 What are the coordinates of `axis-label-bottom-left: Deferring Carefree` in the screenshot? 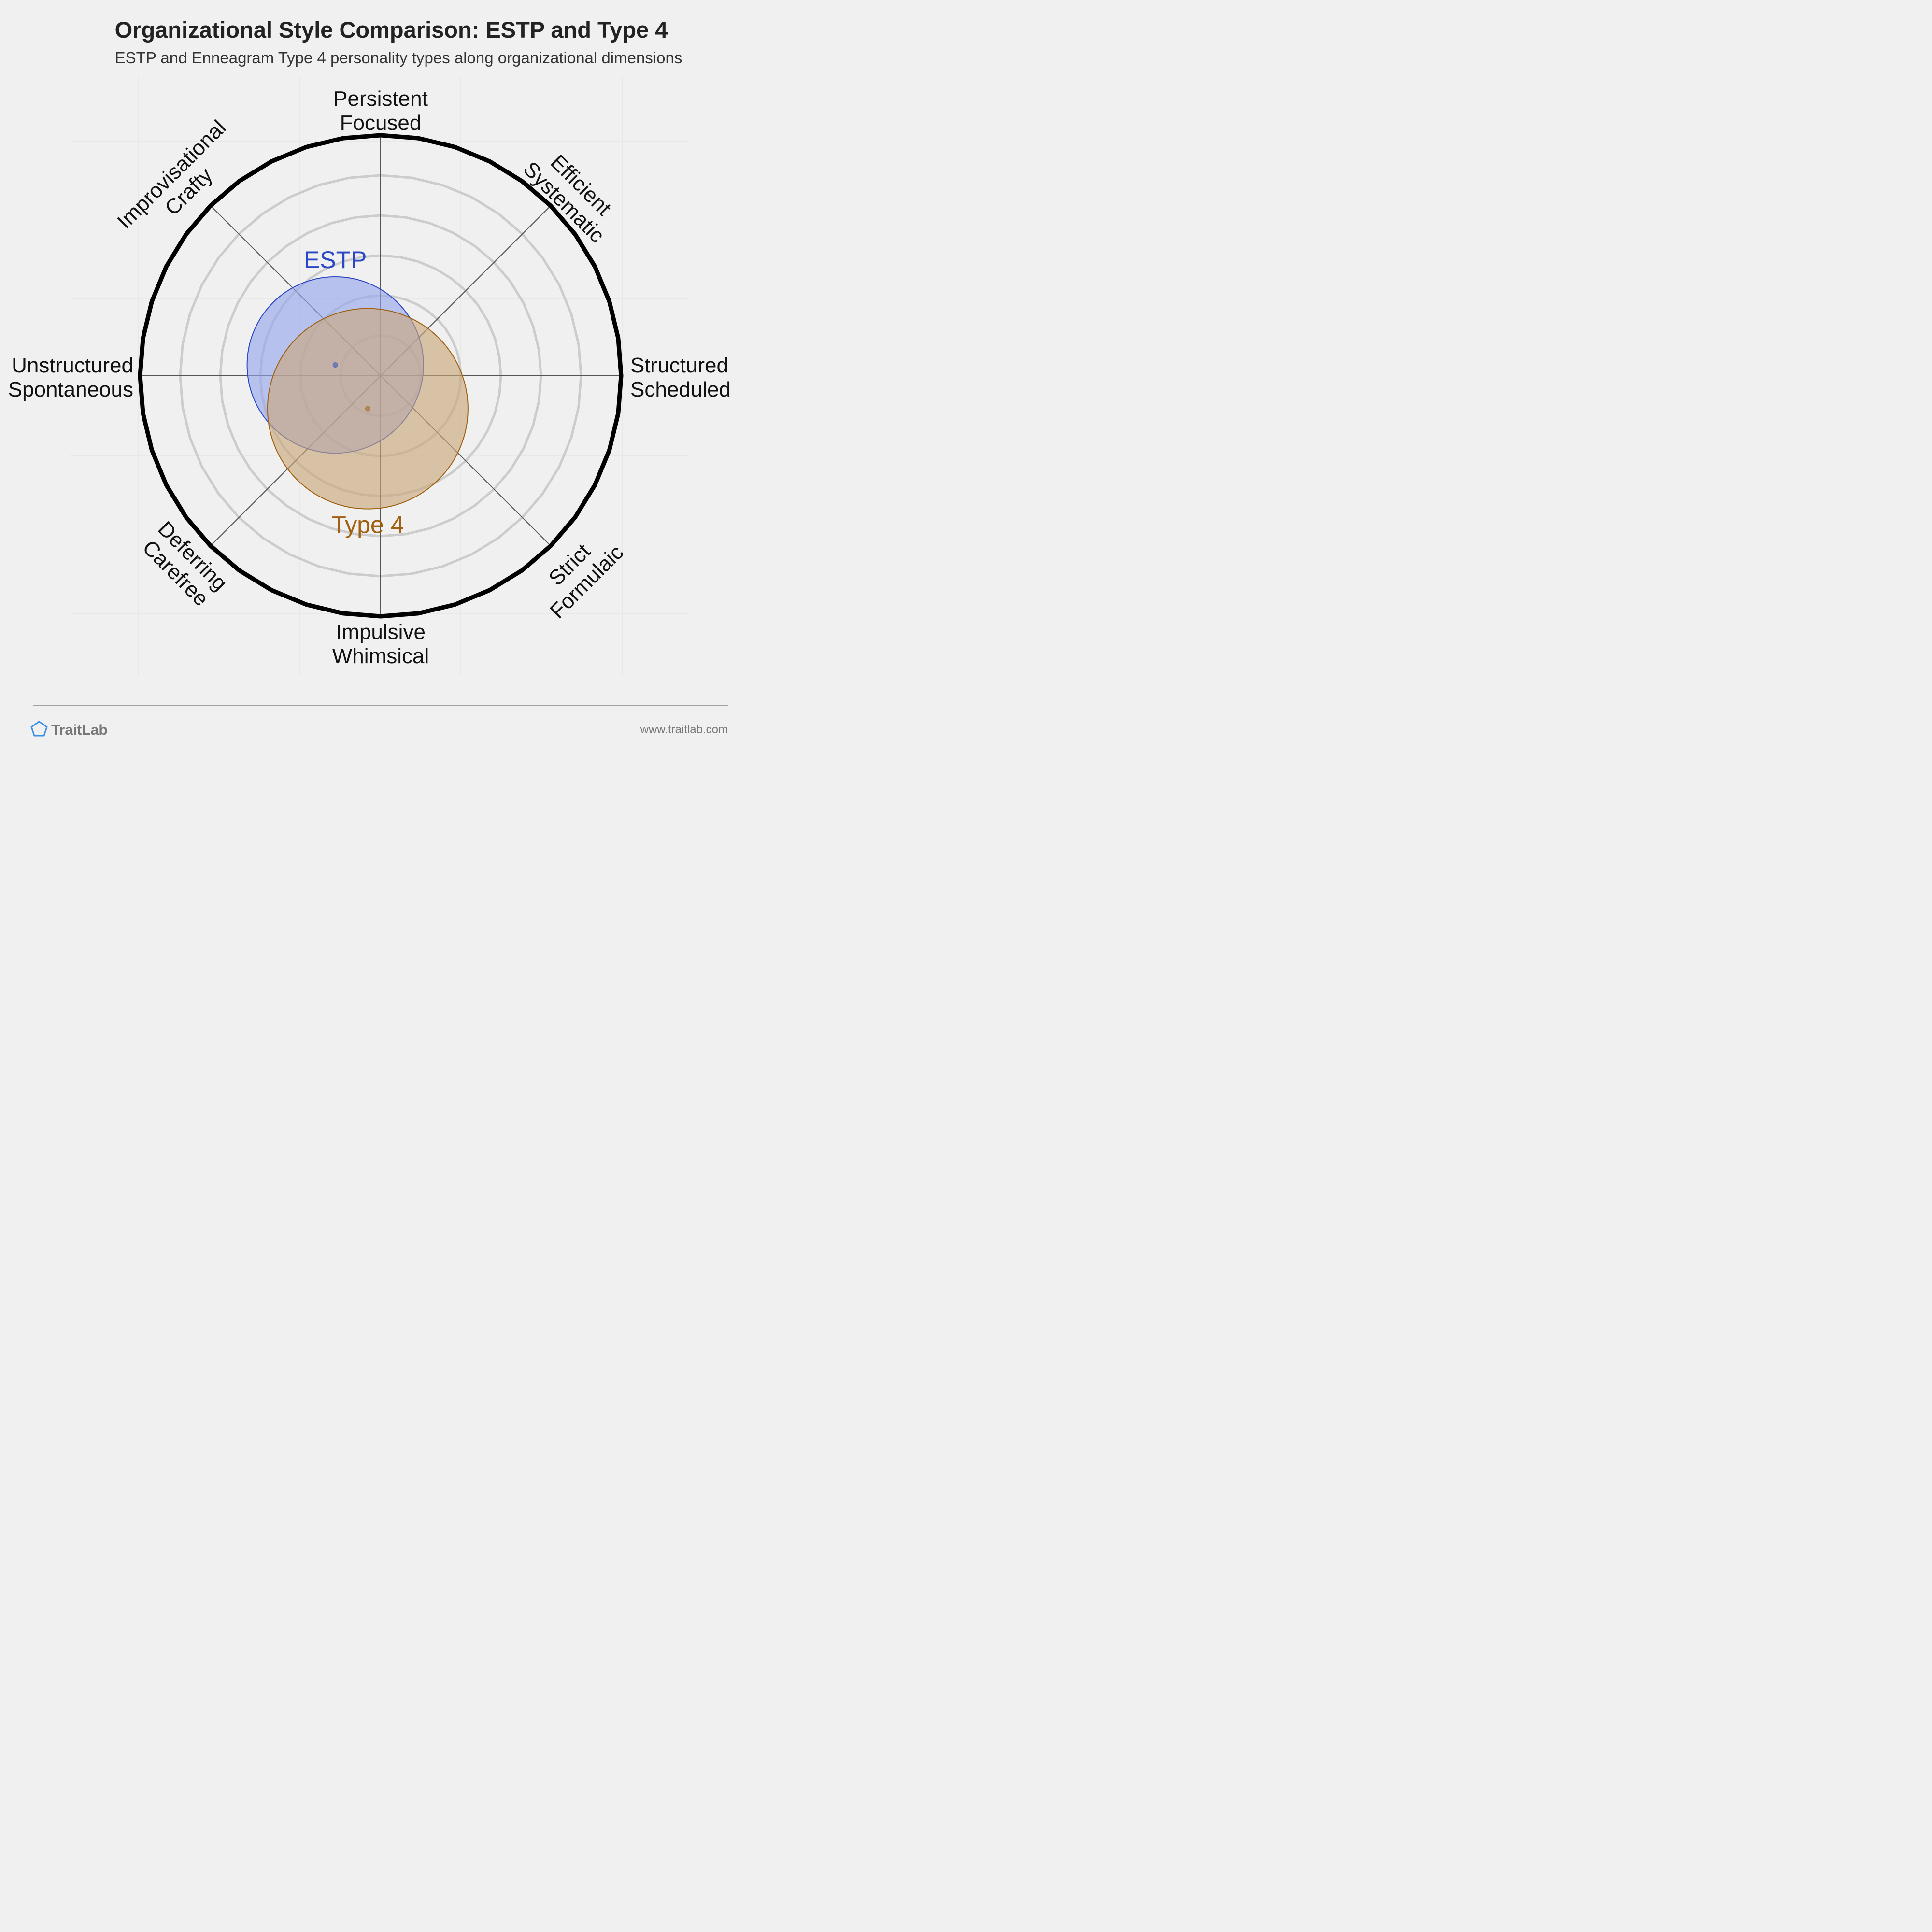 It's located at (185, 564).